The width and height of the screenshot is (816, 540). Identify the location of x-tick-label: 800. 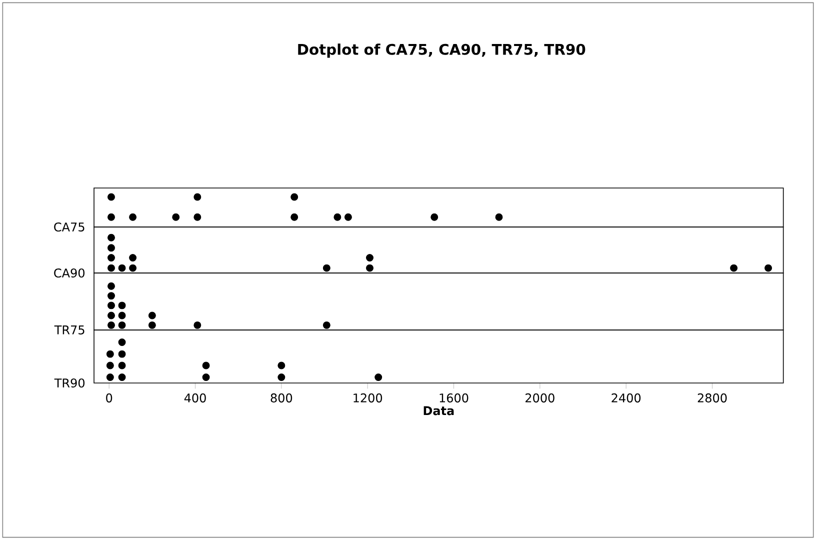
(281, 397).